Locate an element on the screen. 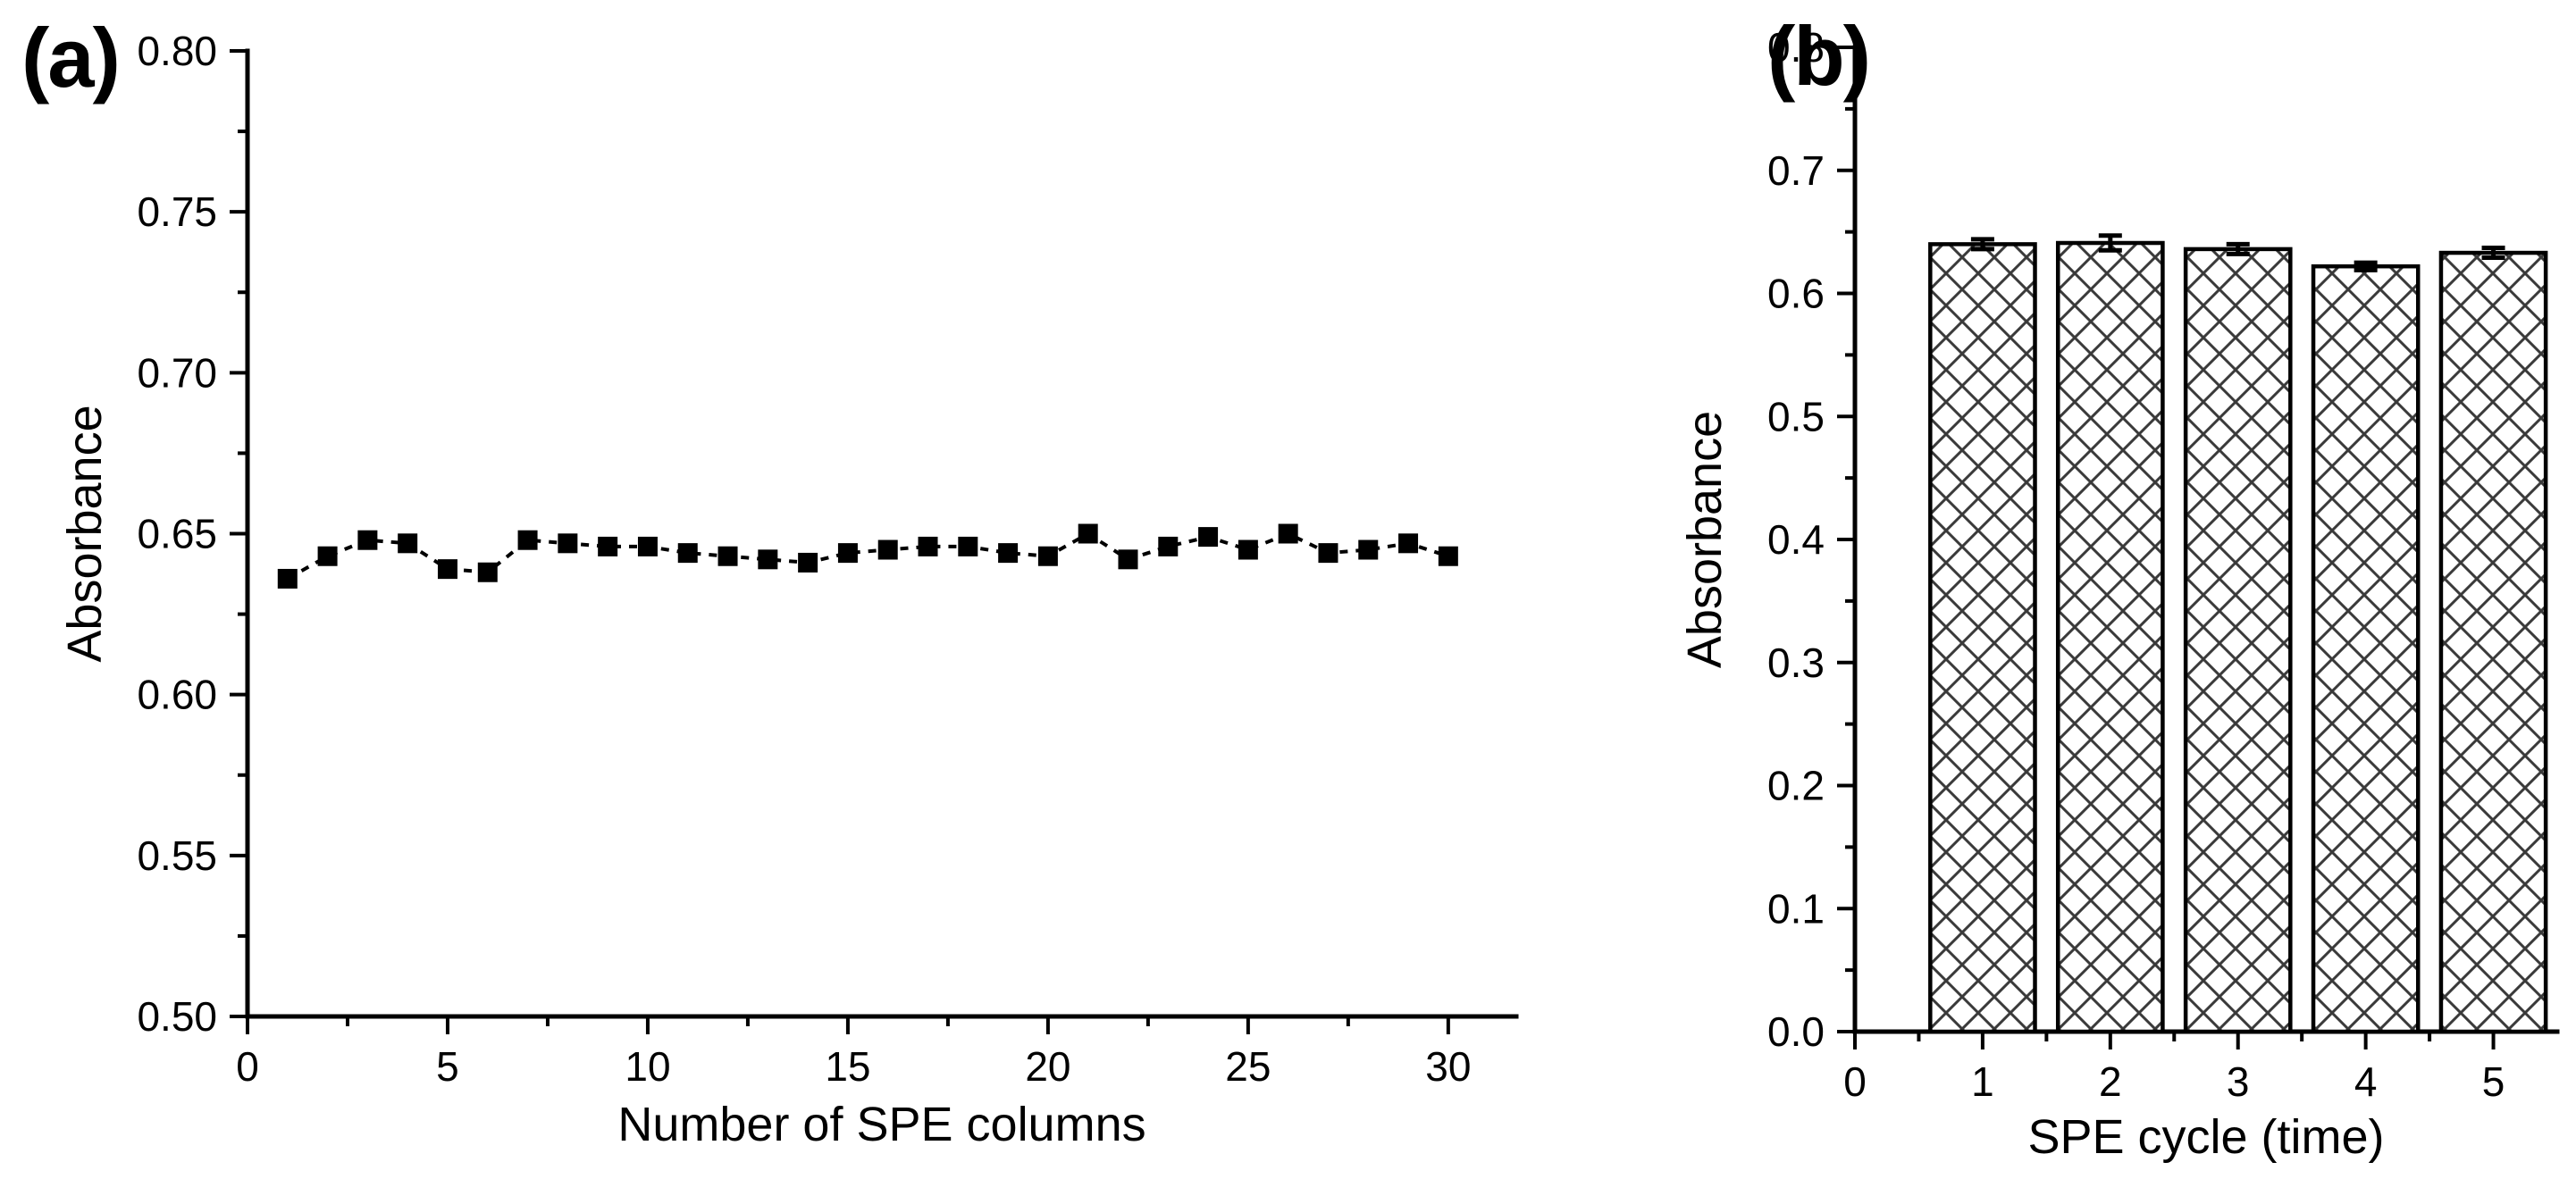 The height and width of the screenshot is (1179, 2576). x-tick-label: 20 is located at coordinates (1047, 1066).